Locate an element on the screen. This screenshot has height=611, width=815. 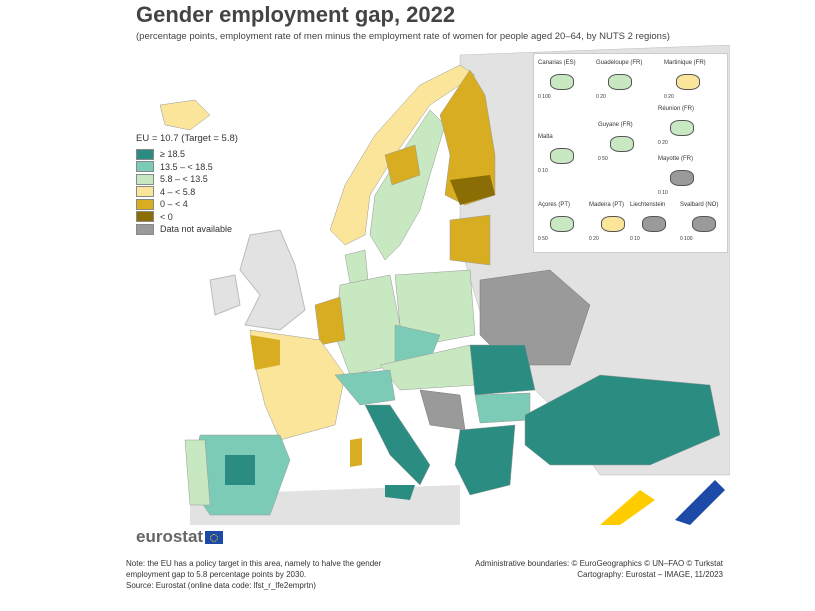
region-italy-north is located at coordinates (365, 387).